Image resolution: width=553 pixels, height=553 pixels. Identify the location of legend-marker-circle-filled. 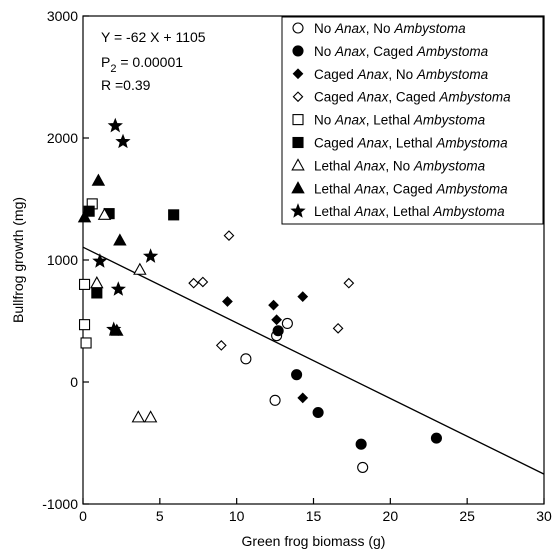
(298, 51).